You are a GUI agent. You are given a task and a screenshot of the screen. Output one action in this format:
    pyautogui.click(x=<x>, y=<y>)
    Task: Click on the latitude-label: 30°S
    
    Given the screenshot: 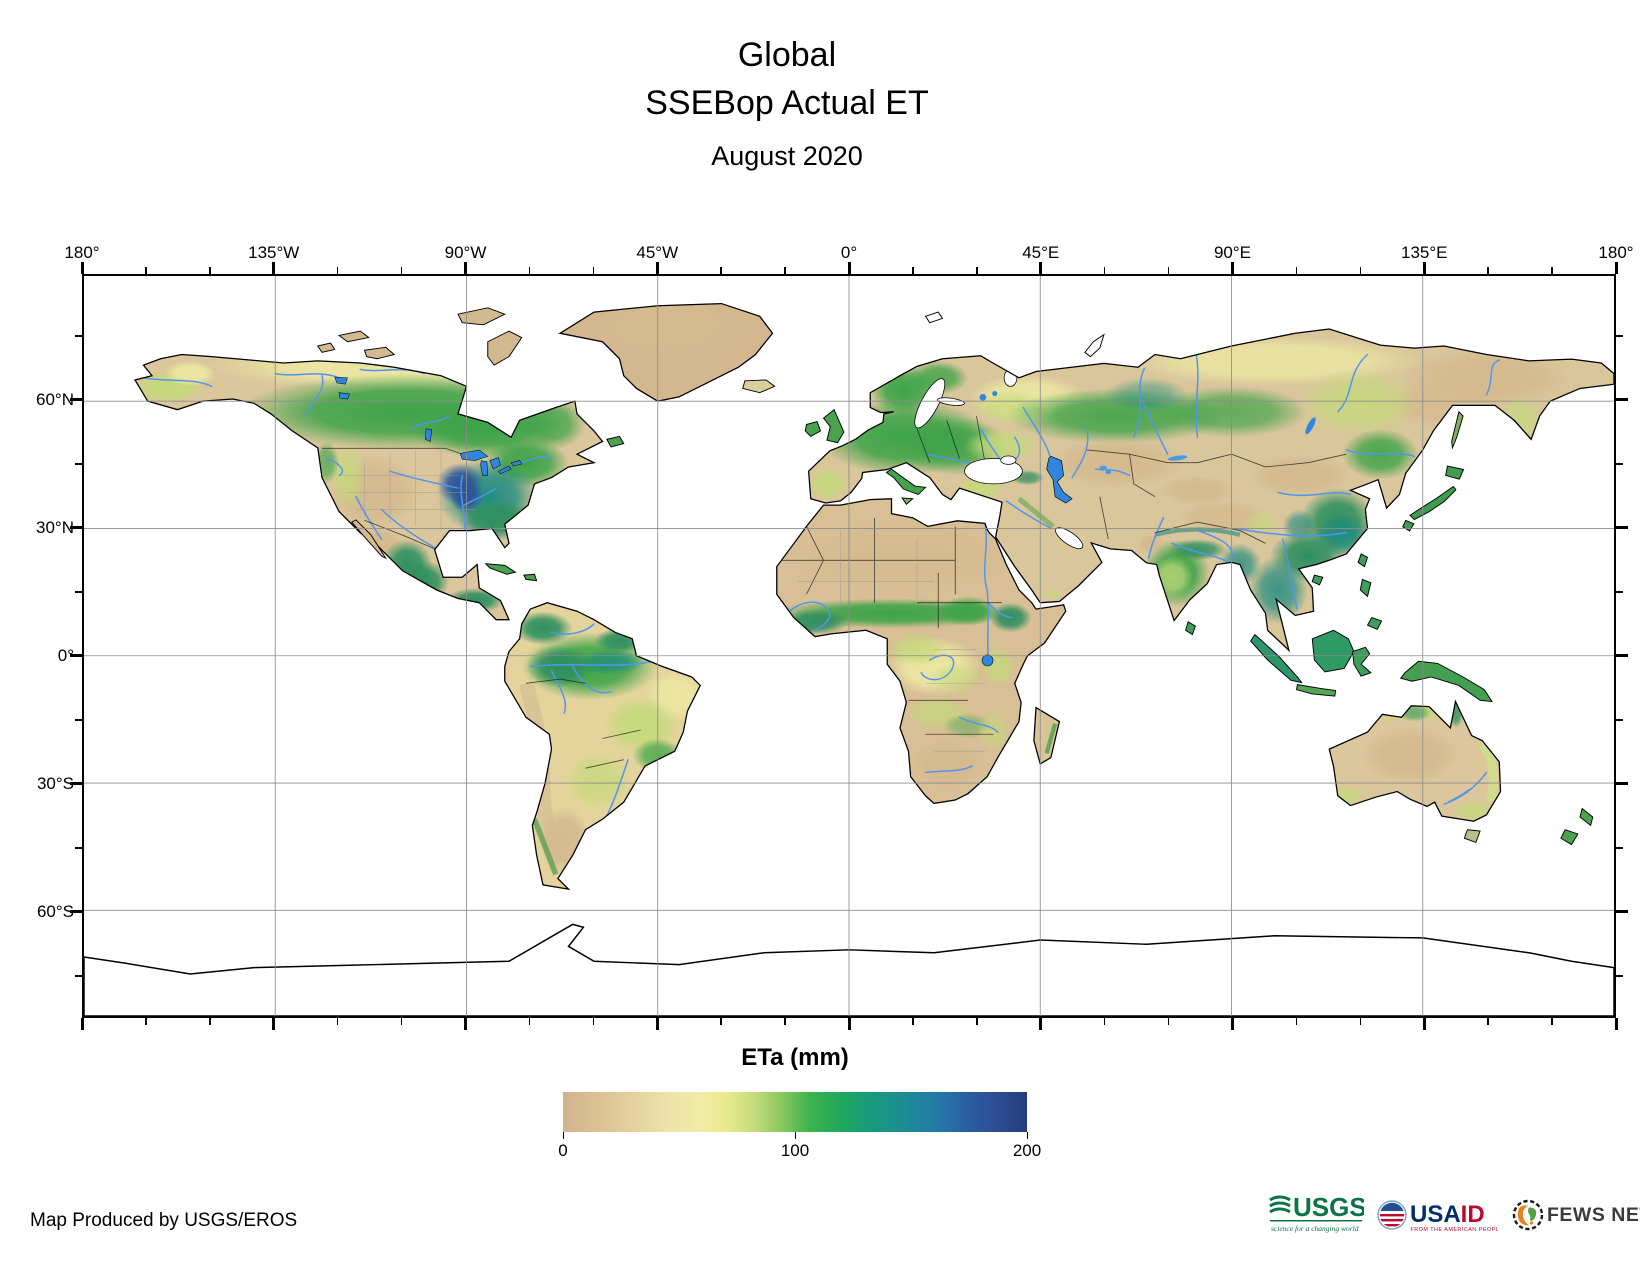 What is the action you would take?
    pyautogui.click(x=55, y=783)
    